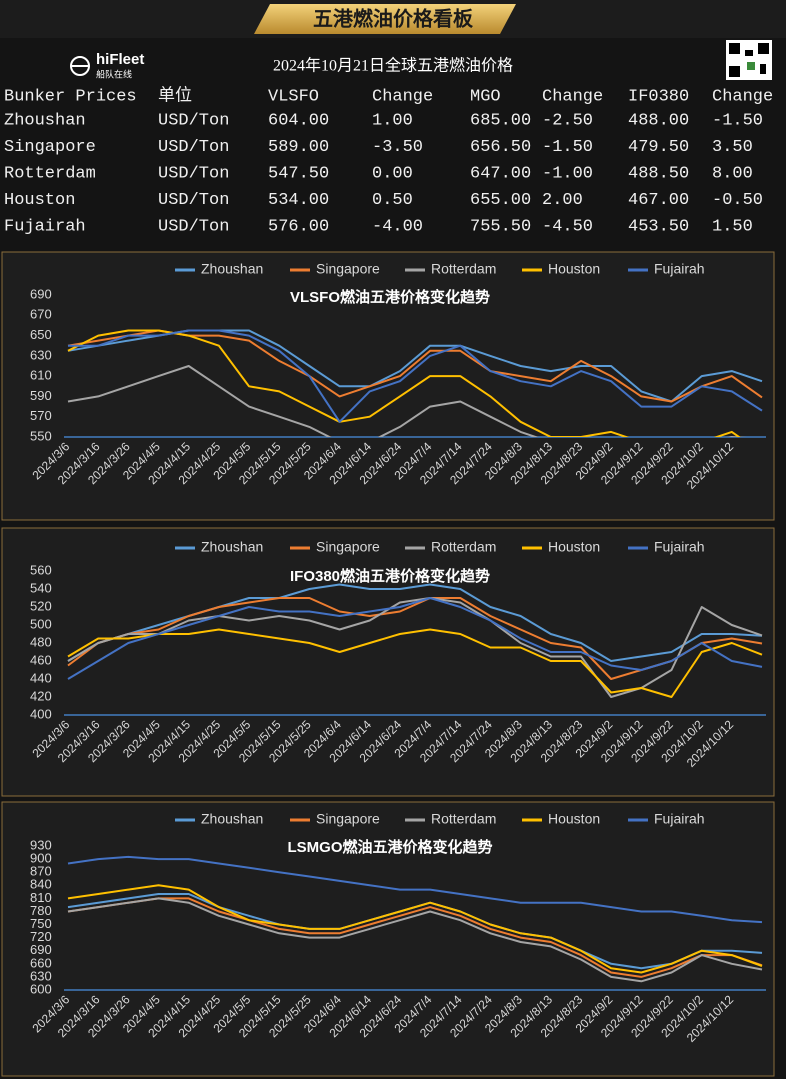 This screenshot has height=1079, width=786. I want to click on table-cell: Zhoushan, so click(45, 120).